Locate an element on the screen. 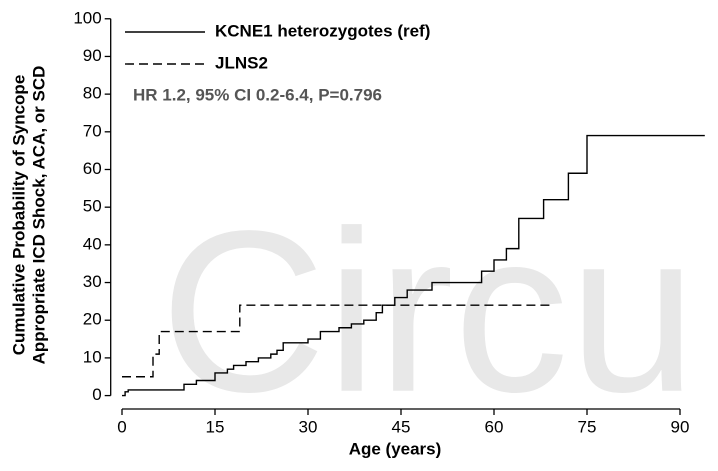  step-line is located at coordinates (336, 341).